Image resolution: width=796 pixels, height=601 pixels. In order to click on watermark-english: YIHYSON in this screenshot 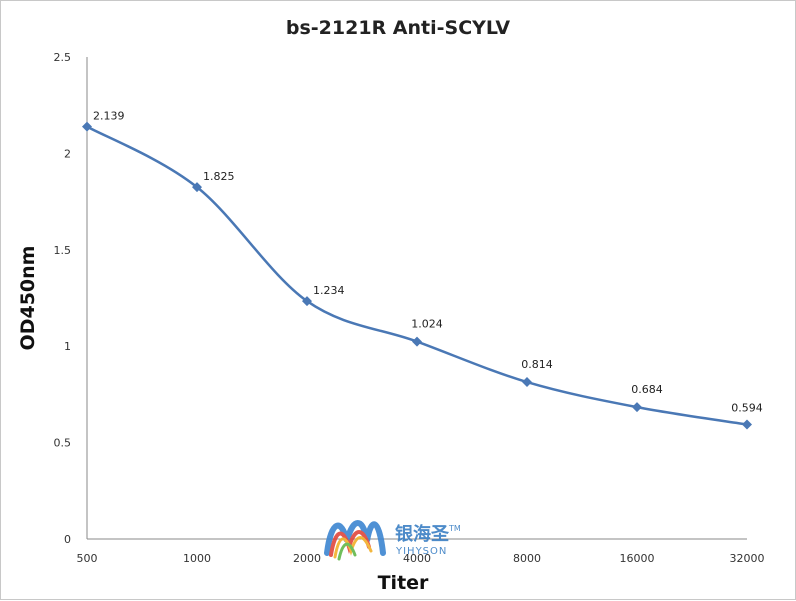, I will do `click(421, 551)`.